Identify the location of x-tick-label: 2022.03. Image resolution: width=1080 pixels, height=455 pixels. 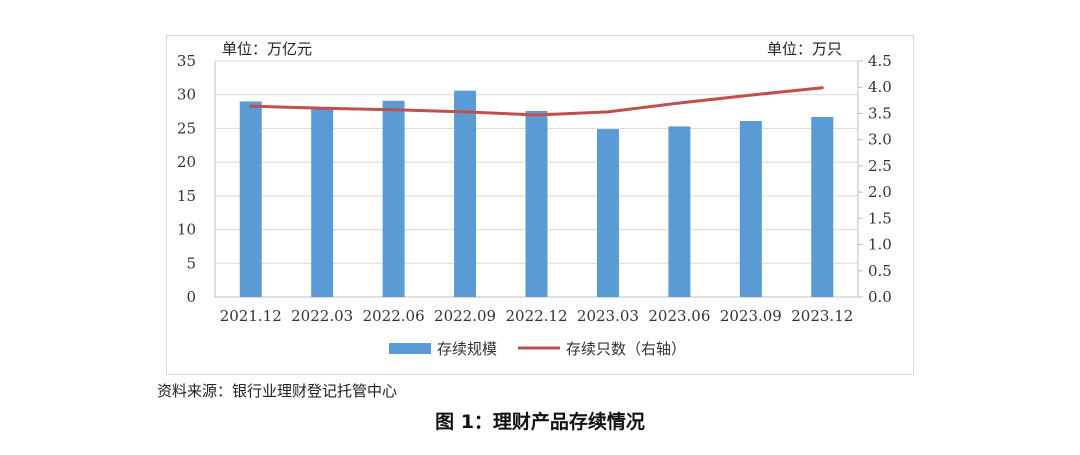
(322, 316).